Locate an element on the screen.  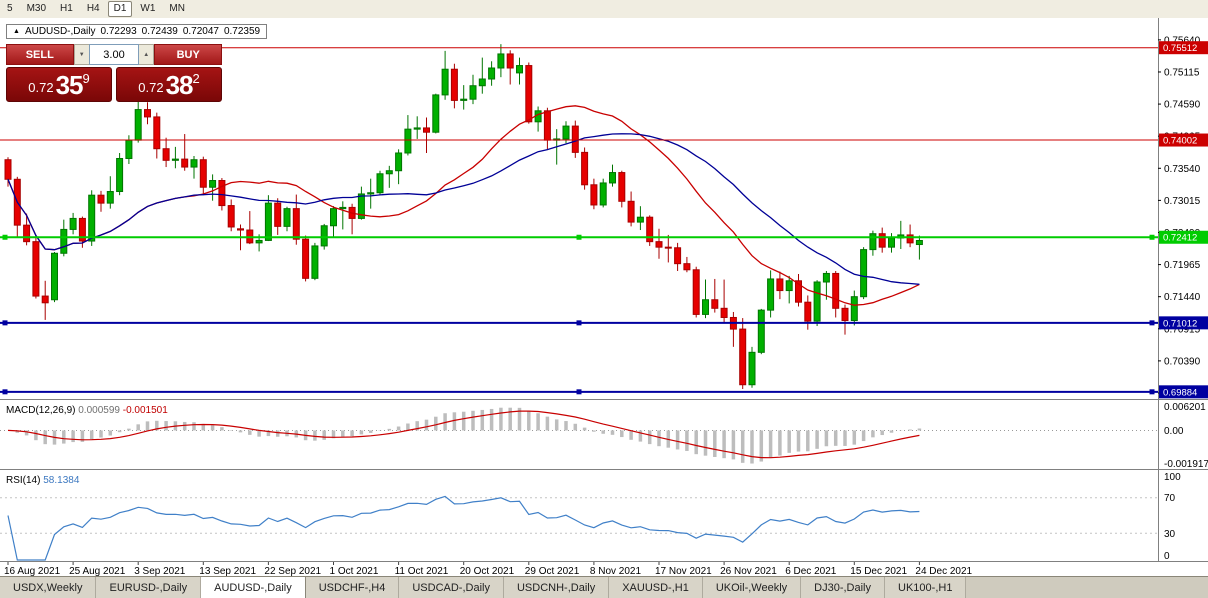
price-label-0.75512 is located at coordinates (1183, 48).